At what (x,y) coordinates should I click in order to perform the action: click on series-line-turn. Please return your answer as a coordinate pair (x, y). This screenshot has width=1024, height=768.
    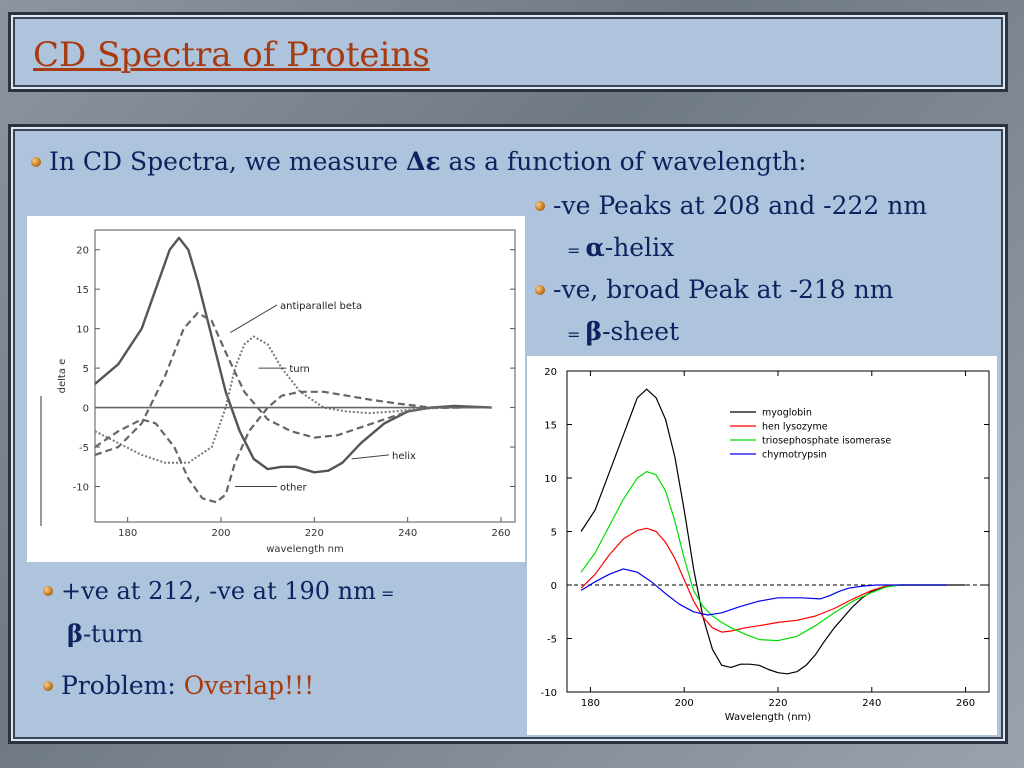
    Looking at the image, I should click on (286, 399).